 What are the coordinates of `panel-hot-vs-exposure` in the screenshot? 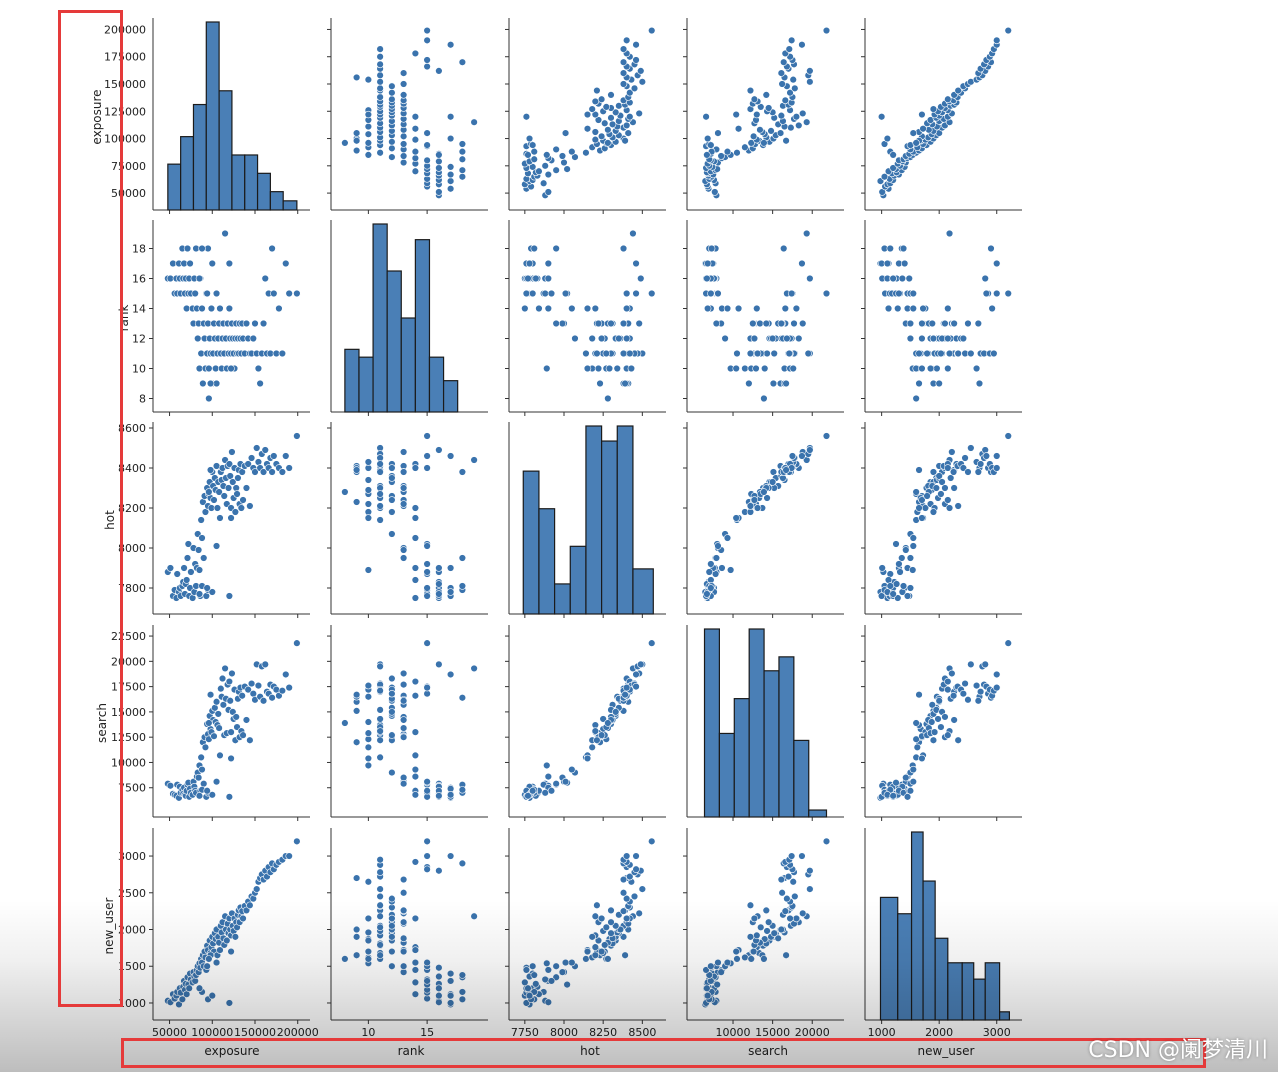 It's located at (229, 520).